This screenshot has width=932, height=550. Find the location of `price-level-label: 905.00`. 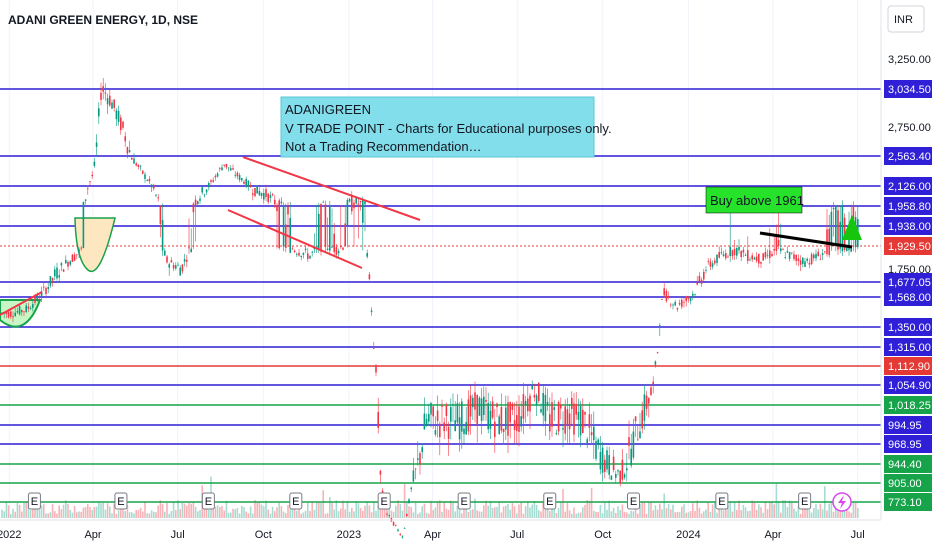

price-level-label: 905.00 is located at coordinates (905, 484).